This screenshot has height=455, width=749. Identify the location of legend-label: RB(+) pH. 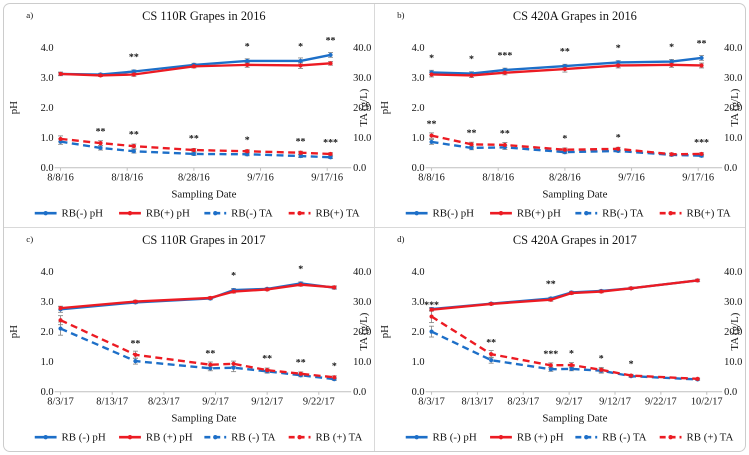
(168, 214).